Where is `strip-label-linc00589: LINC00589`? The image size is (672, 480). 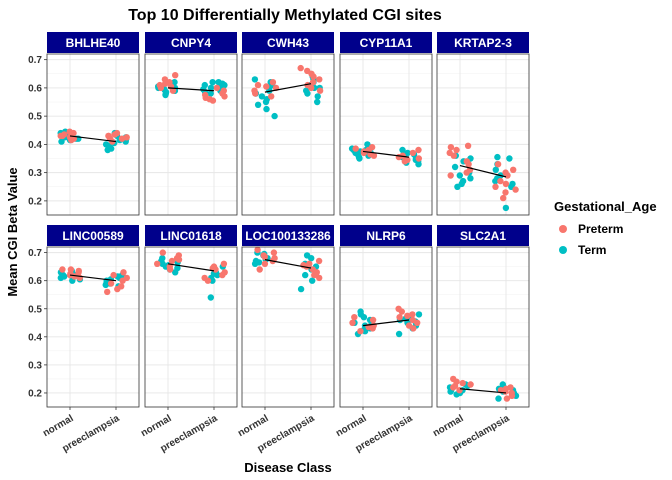 strip-label-linc00589: LINC00589 is located at coordinates (93, 236).